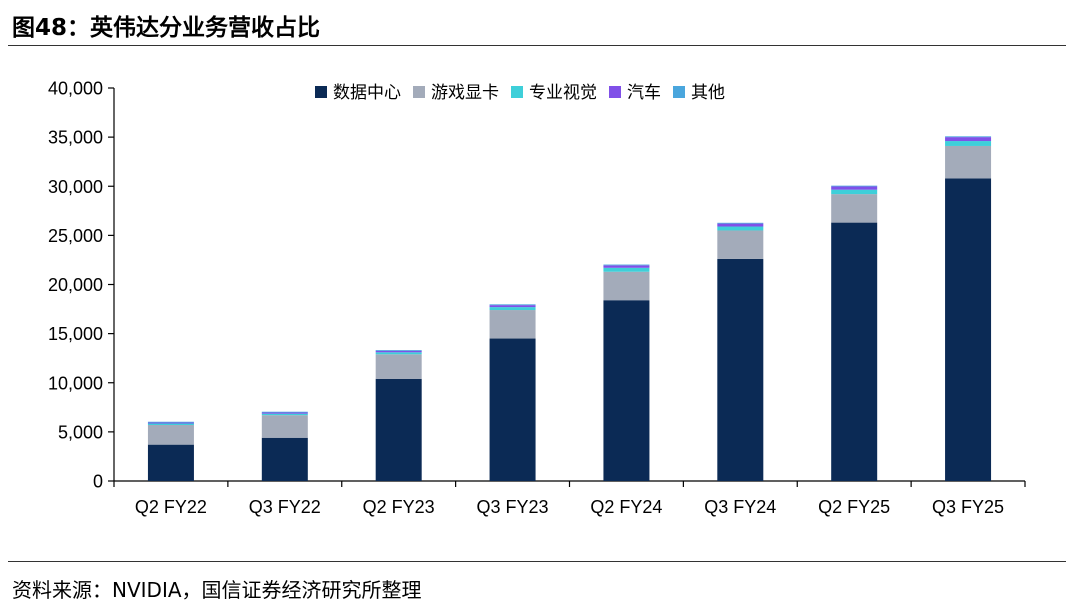 Image resolution: width=1080 pixels, height=615 pixels. Describe the element at coordinates (968, 137) in the screenshot. I see `bar-segment: 其他 Q3 FY25: 80` at that location.